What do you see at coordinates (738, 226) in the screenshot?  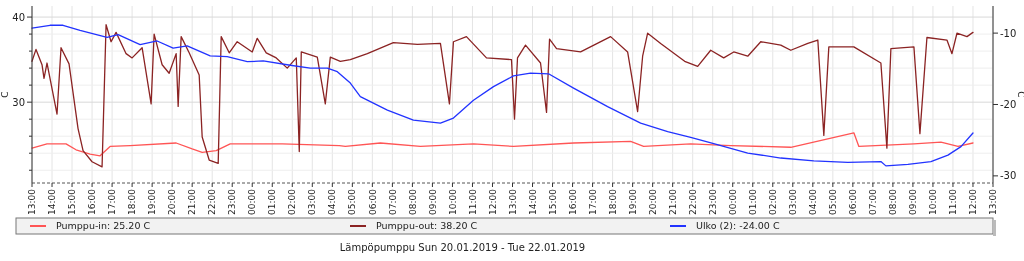 I see `legend-label: Ulko (2): -24.00 C` at bounding box center [738, 226].